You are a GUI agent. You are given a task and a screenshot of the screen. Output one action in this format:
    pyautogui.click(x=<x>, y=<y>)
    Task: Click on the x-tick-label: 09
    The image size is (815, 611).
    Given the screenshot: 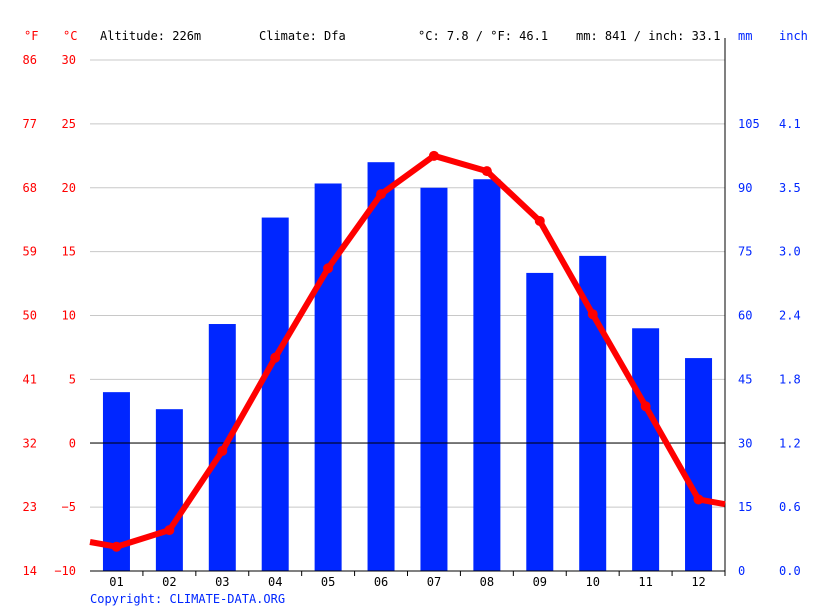 What is the action you would take?
    pyautogui.click(x=540, y=582)
    